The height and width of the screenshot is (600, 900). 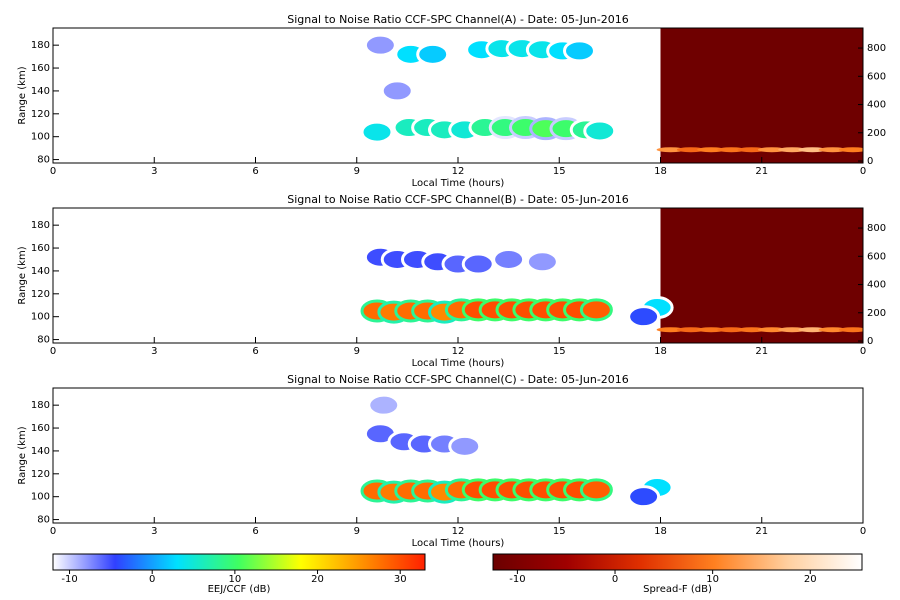 I want to click on y-tick-label: 140, so click(x=40, y=91).